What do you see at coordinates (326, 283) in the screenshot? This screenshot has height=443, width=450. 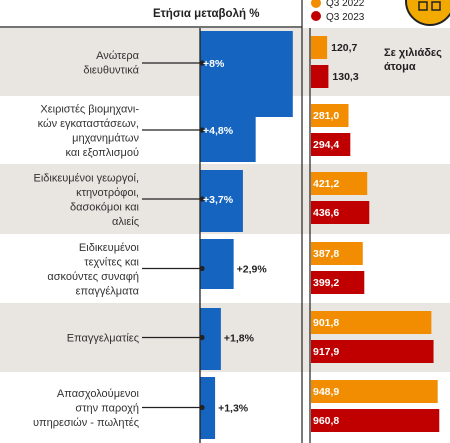 I see `value-label: 399,2` at bounding box center [326, 283].